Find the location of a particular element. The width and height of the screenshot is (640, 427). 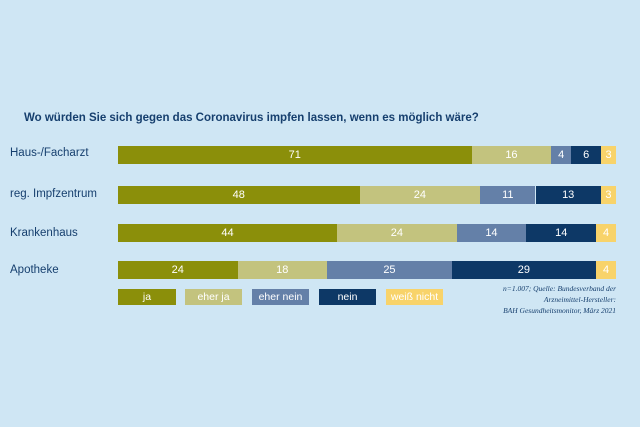

bar-apotheke-eher-ja: 18 is located at coordinates (282, 270).